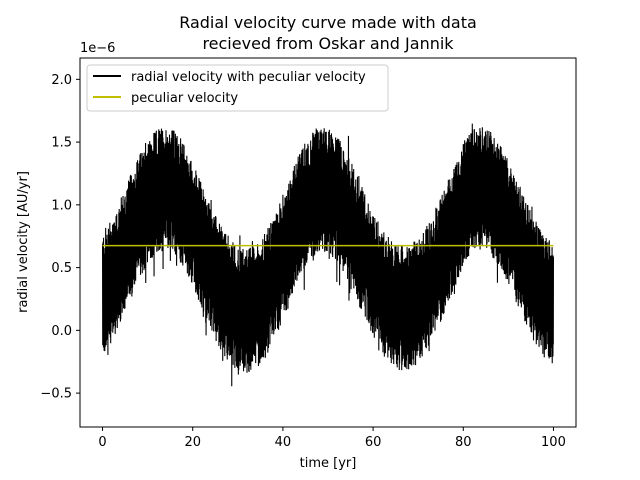 The image size is (640, 480). What do you see at coordinates (61, 80) in the screenshot?
I see `y-tick-label: 2.0` at bounding box center [61, 80].